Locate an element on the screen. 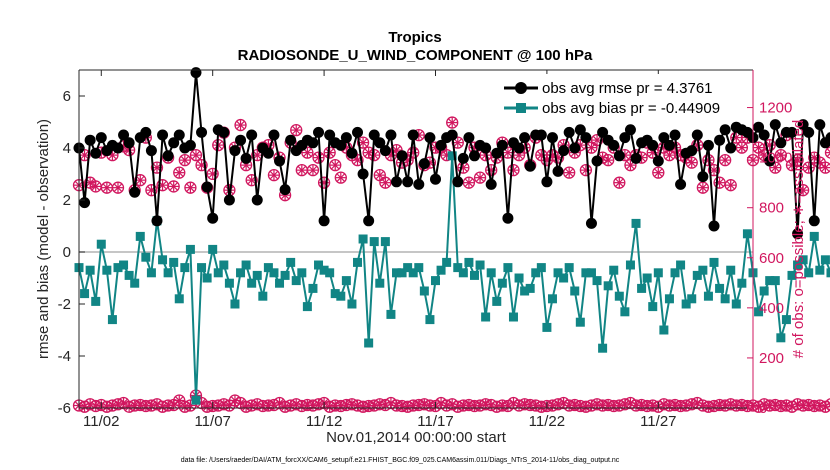 The width and height of the screenshot is (830, 470). obs-possible-low-point is located at coordinates (827, 404).